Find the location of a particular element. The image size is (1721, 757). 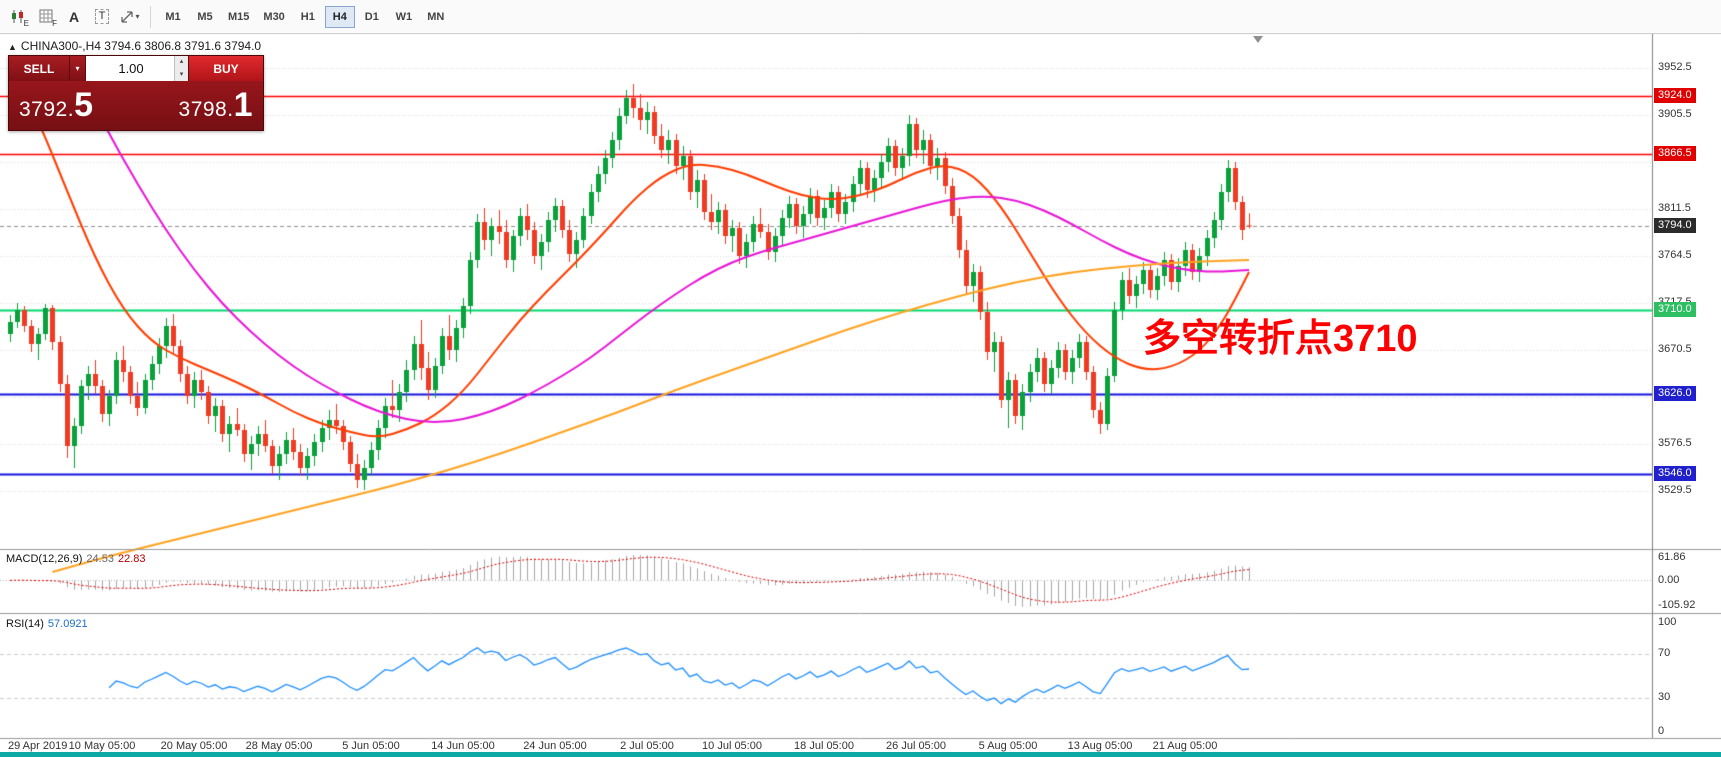

taskbar-sliver is located at coordinates (860, 754).